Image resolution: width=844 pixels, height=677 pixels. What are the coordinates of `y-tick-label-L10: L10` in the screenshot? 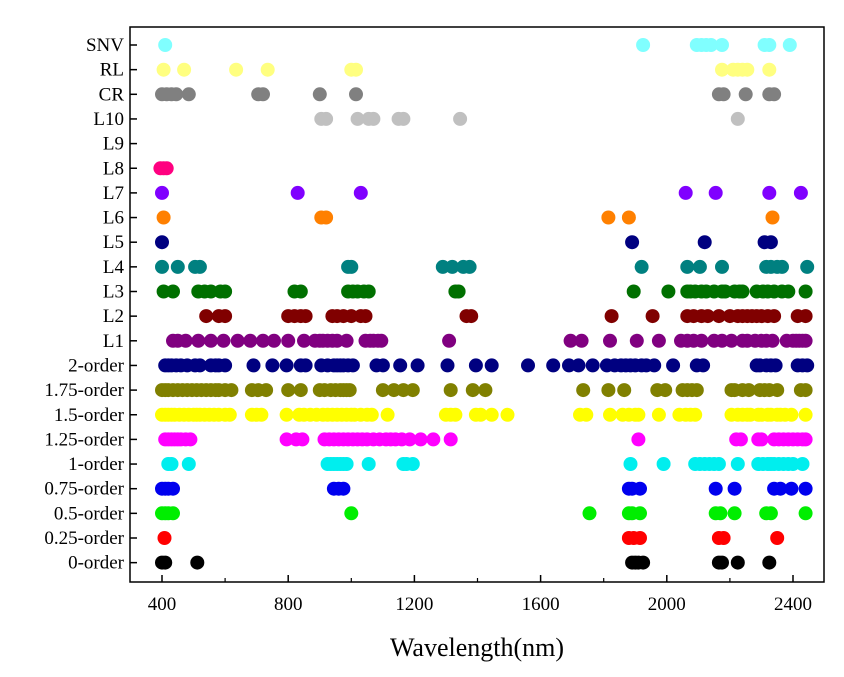 It's located at (108, 119).